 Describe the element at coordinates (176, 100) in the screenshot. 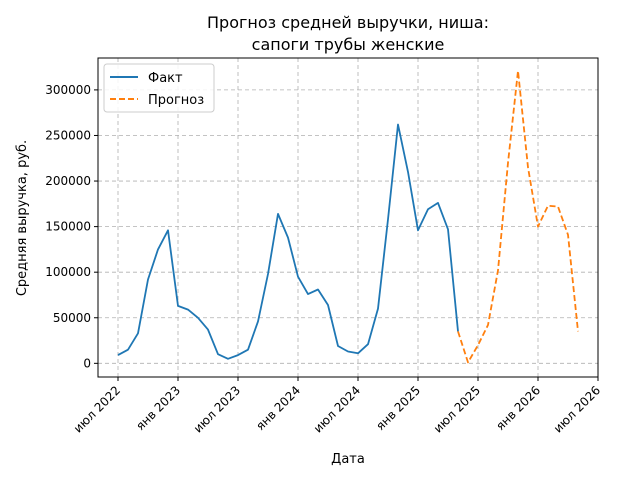

I see `legend-label-forecast: Прогноз` at that location.